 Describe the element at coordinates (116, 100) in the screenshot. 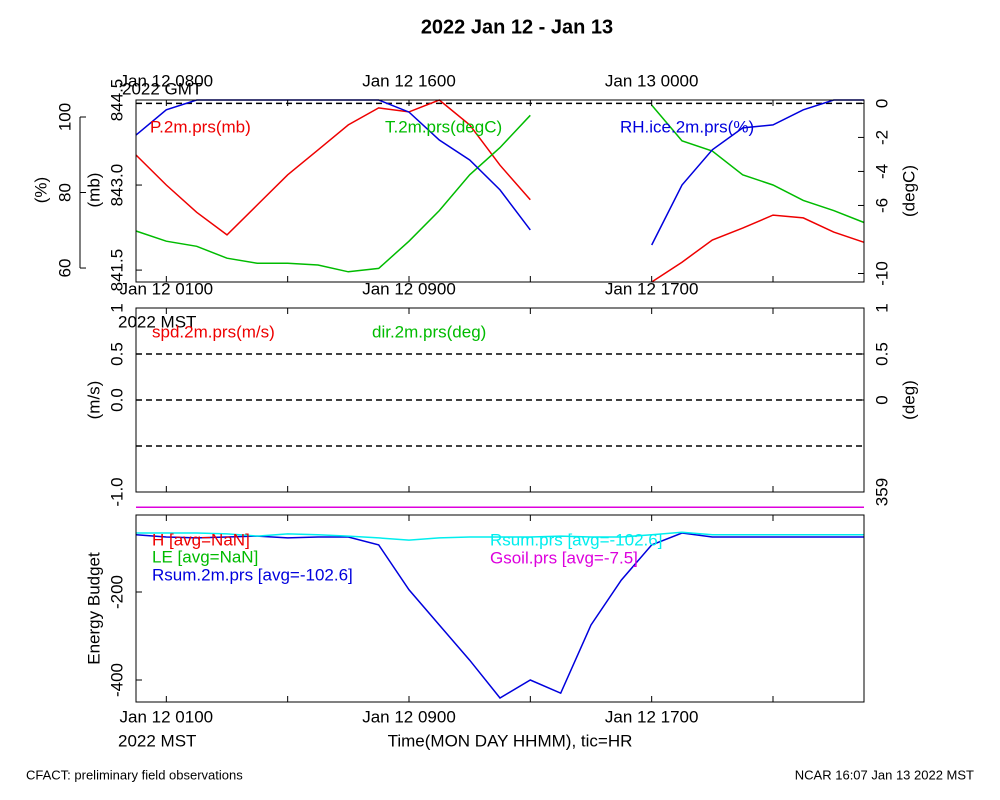

I see `y-tick-label: 844.5` at that location.